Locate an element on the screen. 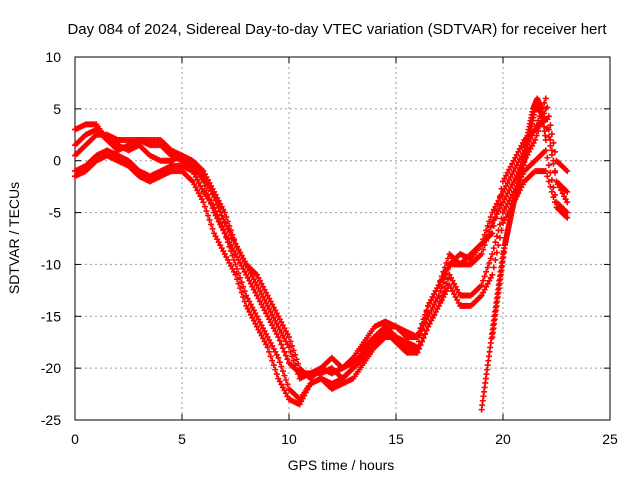  y-tick-label: 5 is located at coordinates (57, 109).